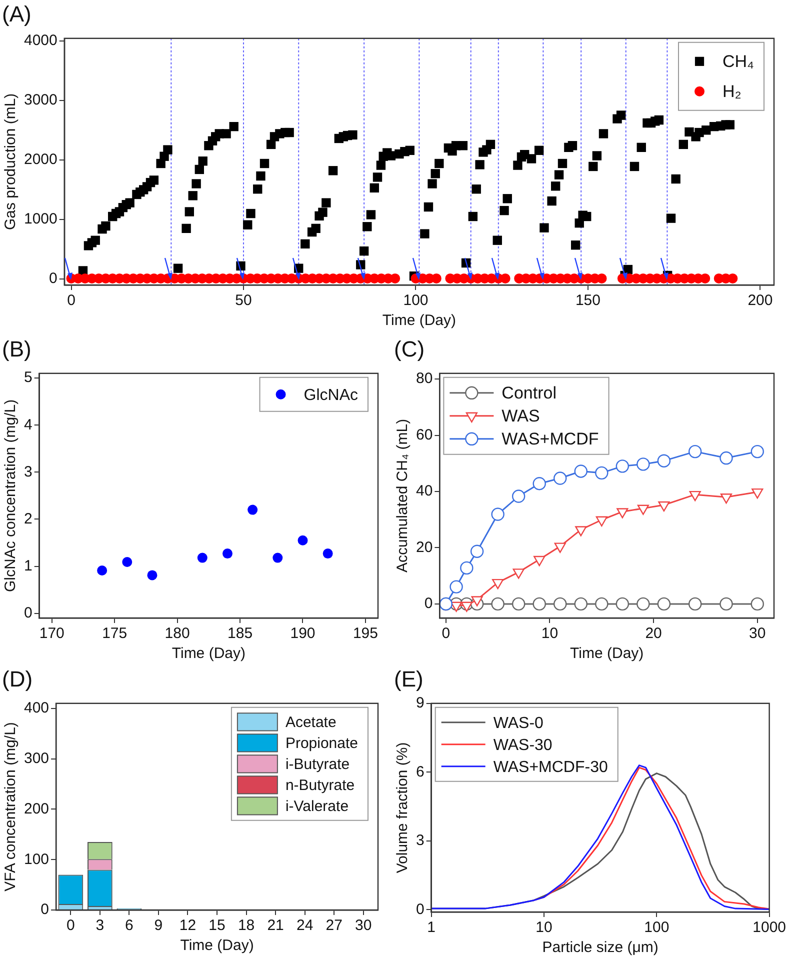 Image resolution: width=788 pixels, height=959 pixels. What do you see at coordinates (600, 947) in the screenshot?
I see `x-axis-title: Particle size (μm)` at bounding box center [600, 947].